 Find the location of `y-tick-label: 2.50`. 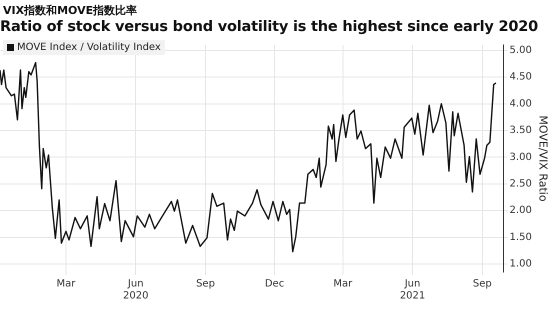

y-tick-label: 2.50 is located at coordinates (521, 184).